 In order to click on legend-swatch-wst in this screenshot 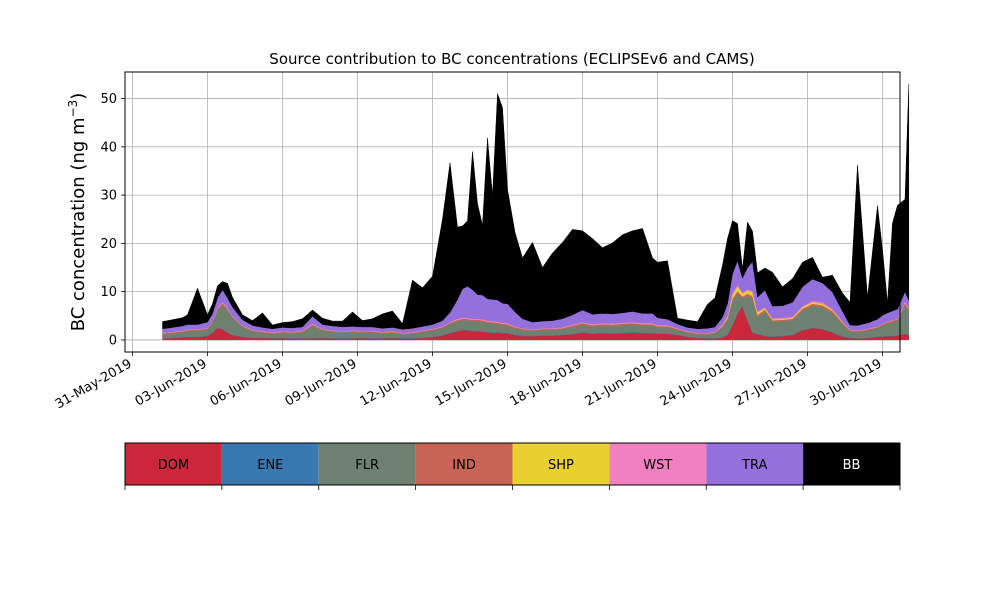, I will do `click(658, 464)`.